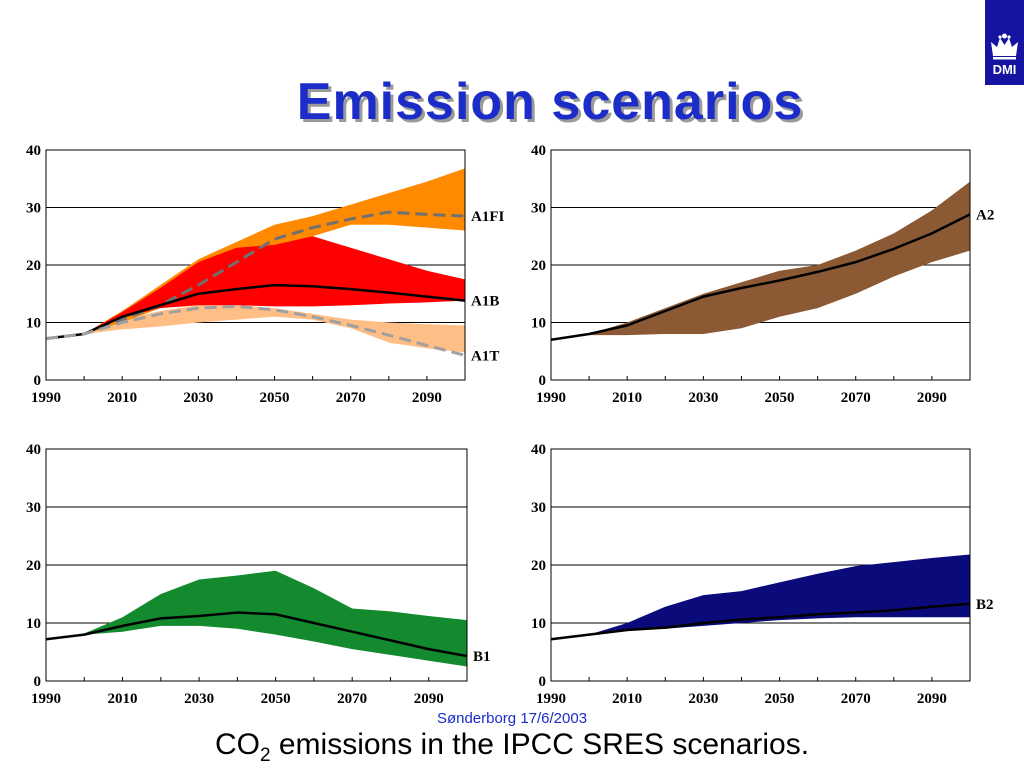  I want to click on dmi-logo: DMI, so click(1004, 44).